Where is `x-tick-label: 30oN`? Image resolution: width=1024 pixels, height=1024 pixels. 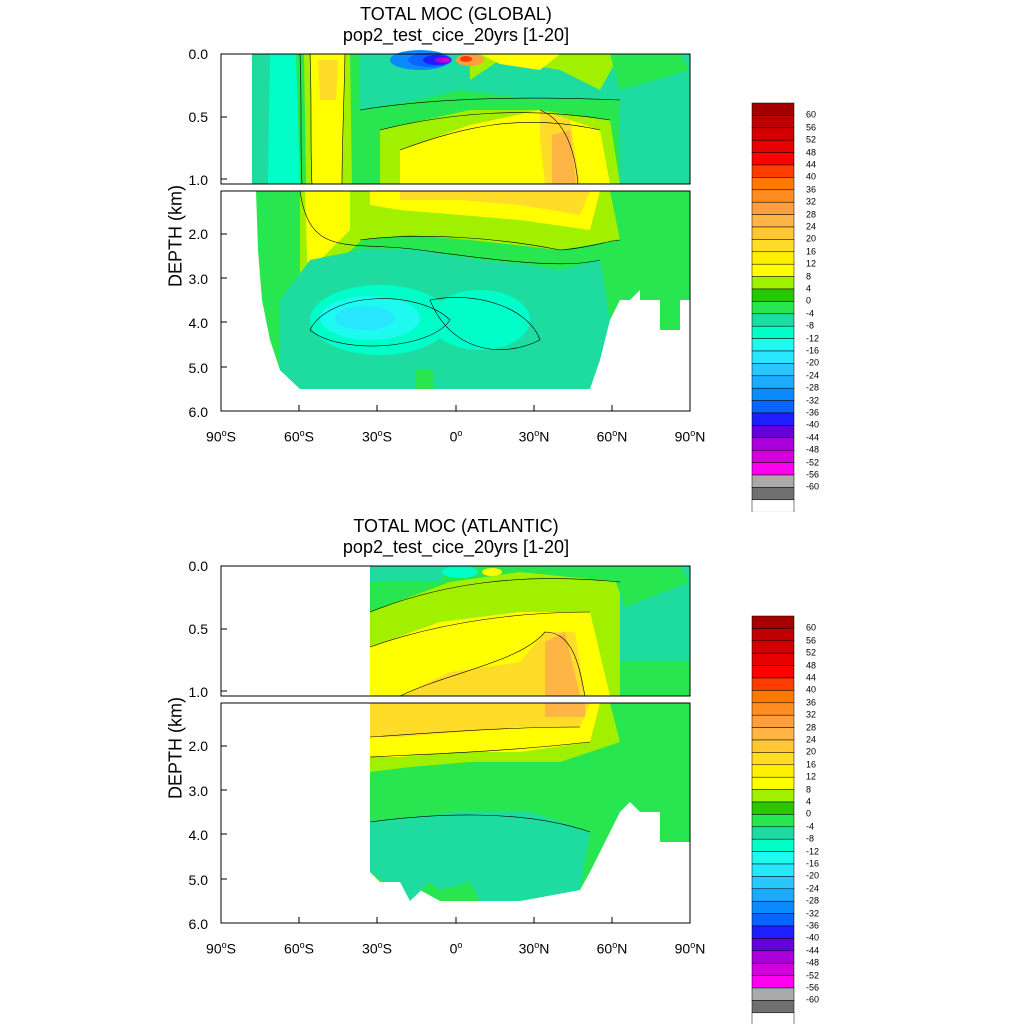
x-tick-label: 30oN is located at coordinates (534, 436).